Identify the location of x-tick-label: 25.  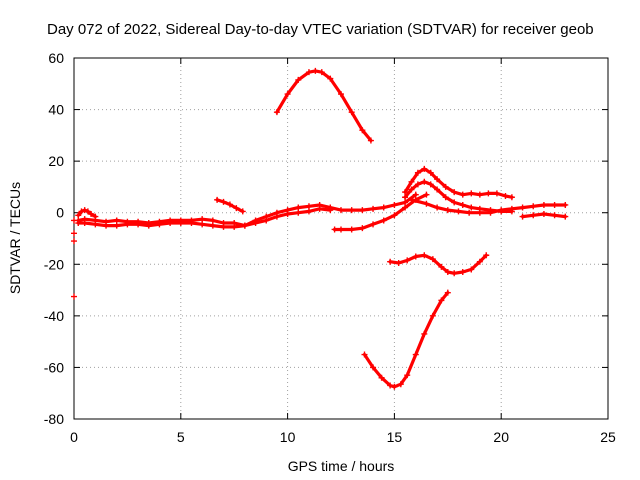
(608, 437).